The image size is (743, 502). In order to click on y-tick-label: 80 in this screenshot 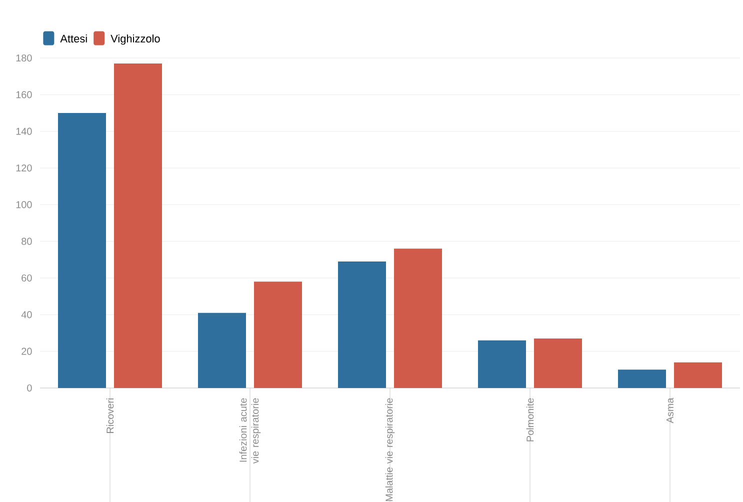, I will do `click(27, 241)`.